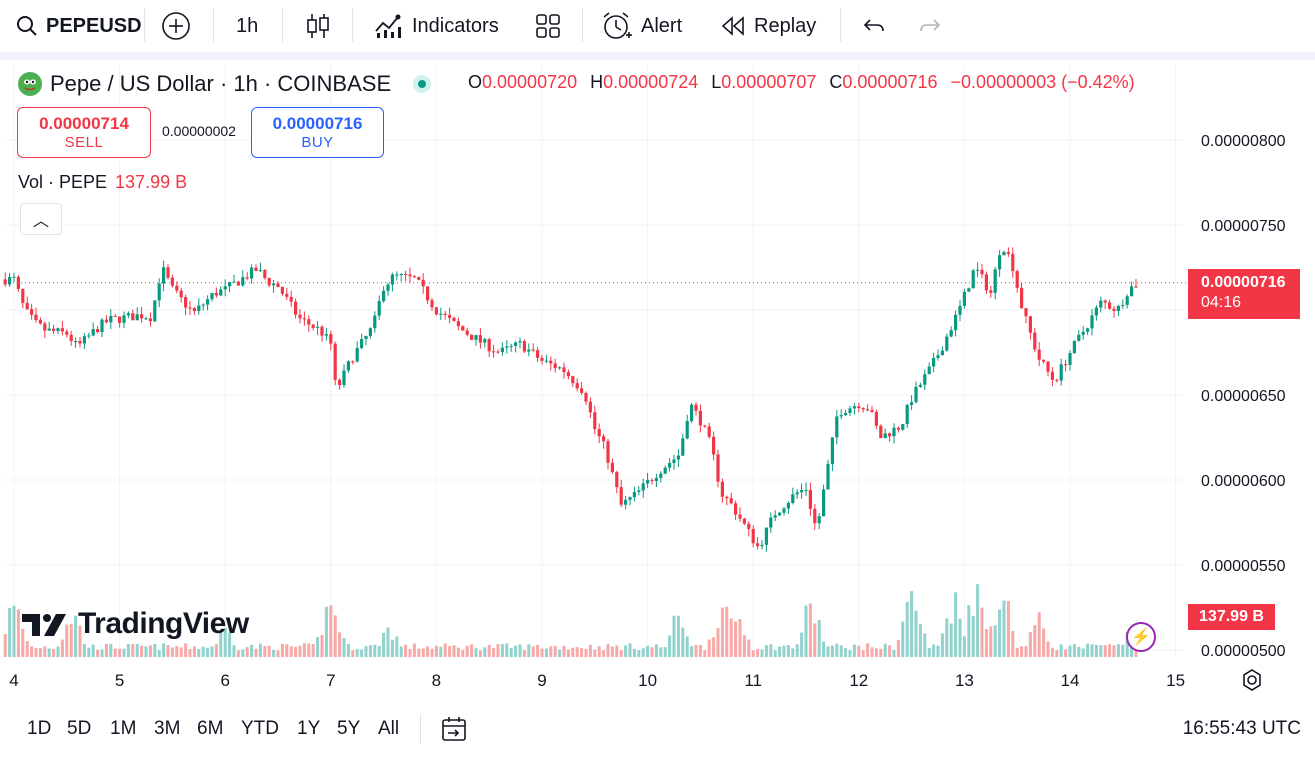 This screenshot has height=757, width=1315. Describe the element at coordinates (309, 728) in the screenshot. I see `range-1y-button: 1Y` at that location.